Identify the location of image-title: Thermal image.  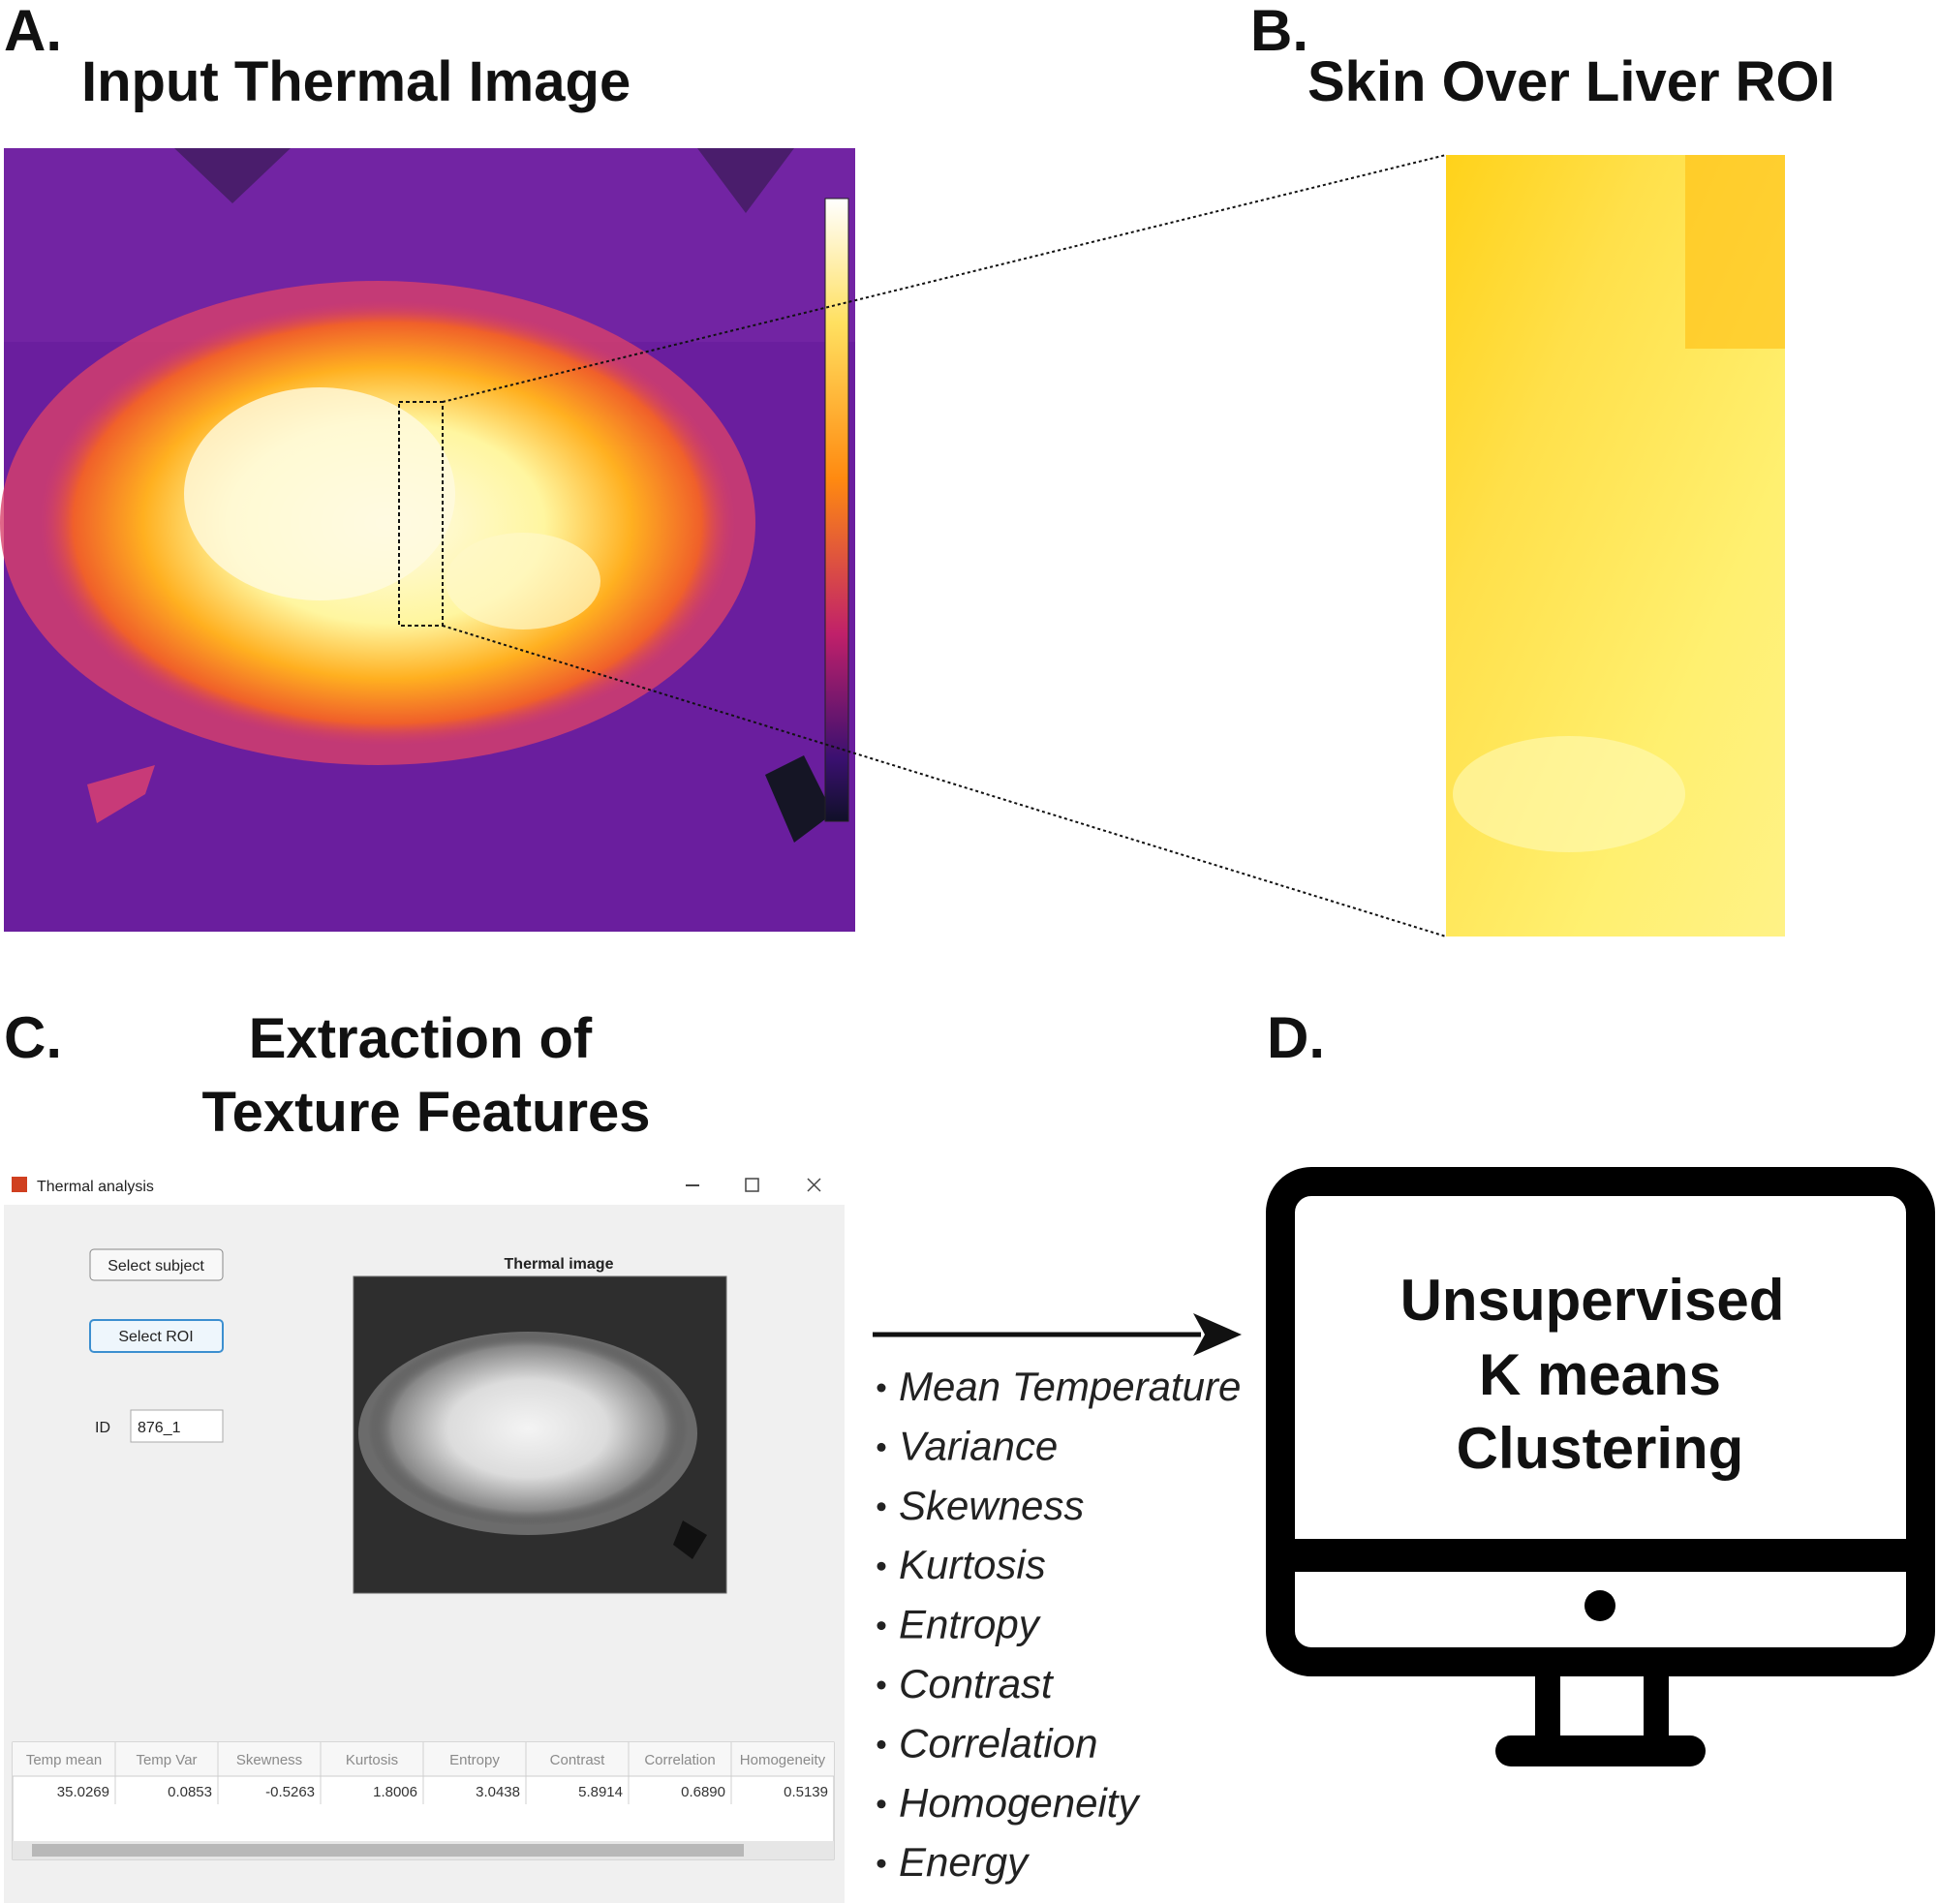
(559, 1265).